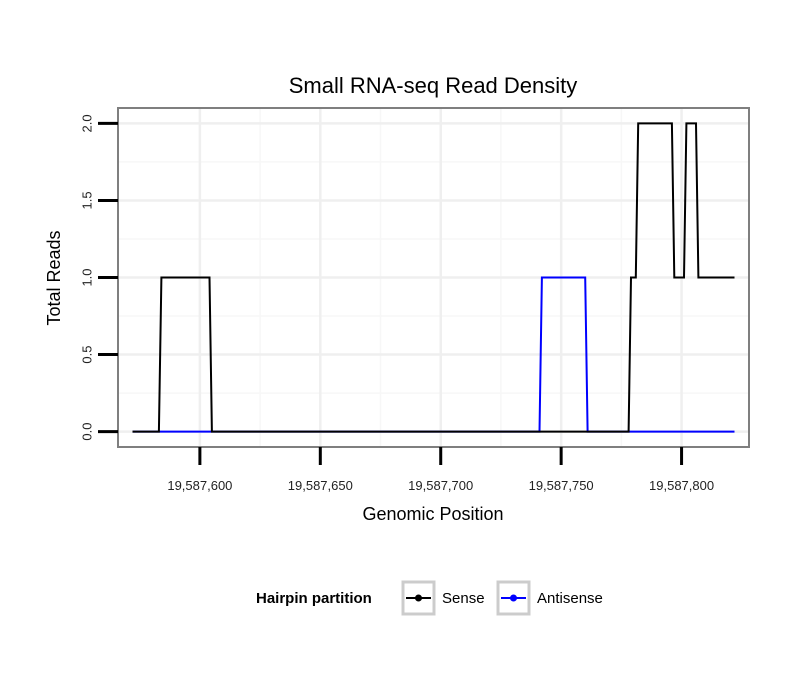  What do you see at coordinates (314, 598) in the screenshot?
I see `legend-title: Hairpin partition` at bounding box center [314, 598].